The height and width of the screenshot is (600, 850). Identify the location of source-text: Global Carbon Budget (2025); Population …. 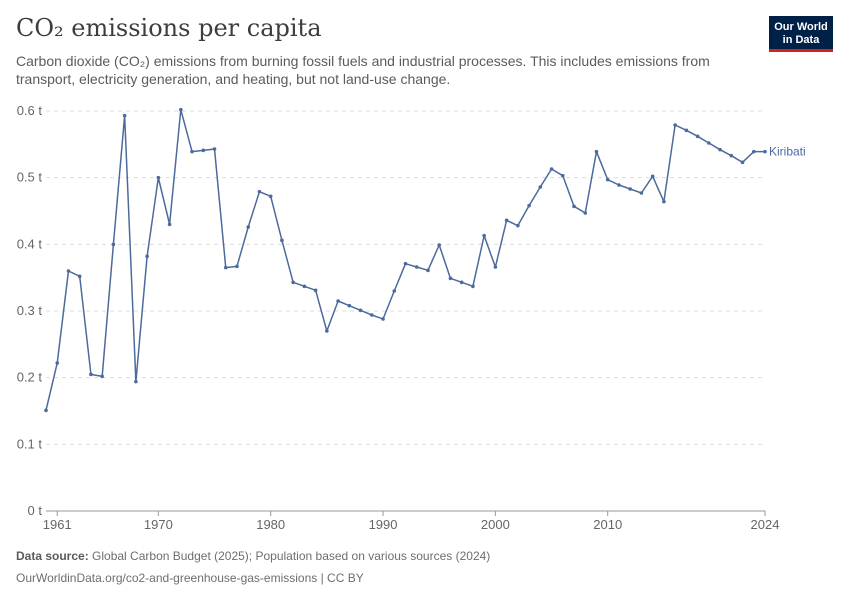
(289, 556).